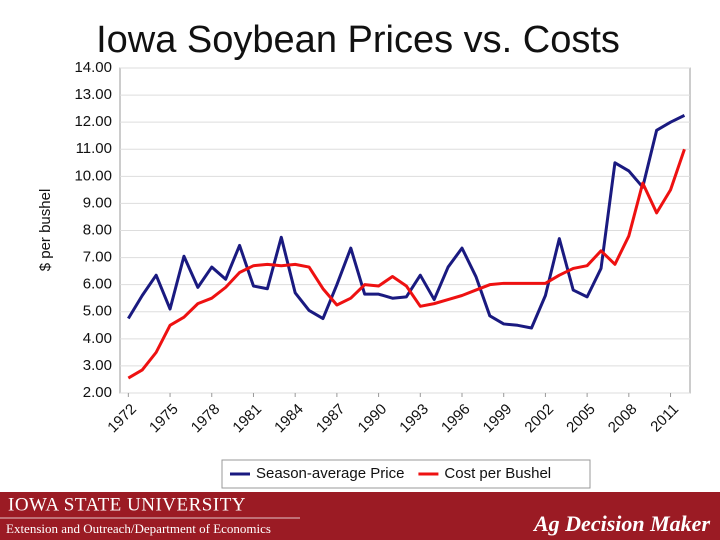  What do you see at coordinates (97, 365) in the screenshot?
I see `y-tick-label: 3.00` at bounding box center [97, 365].